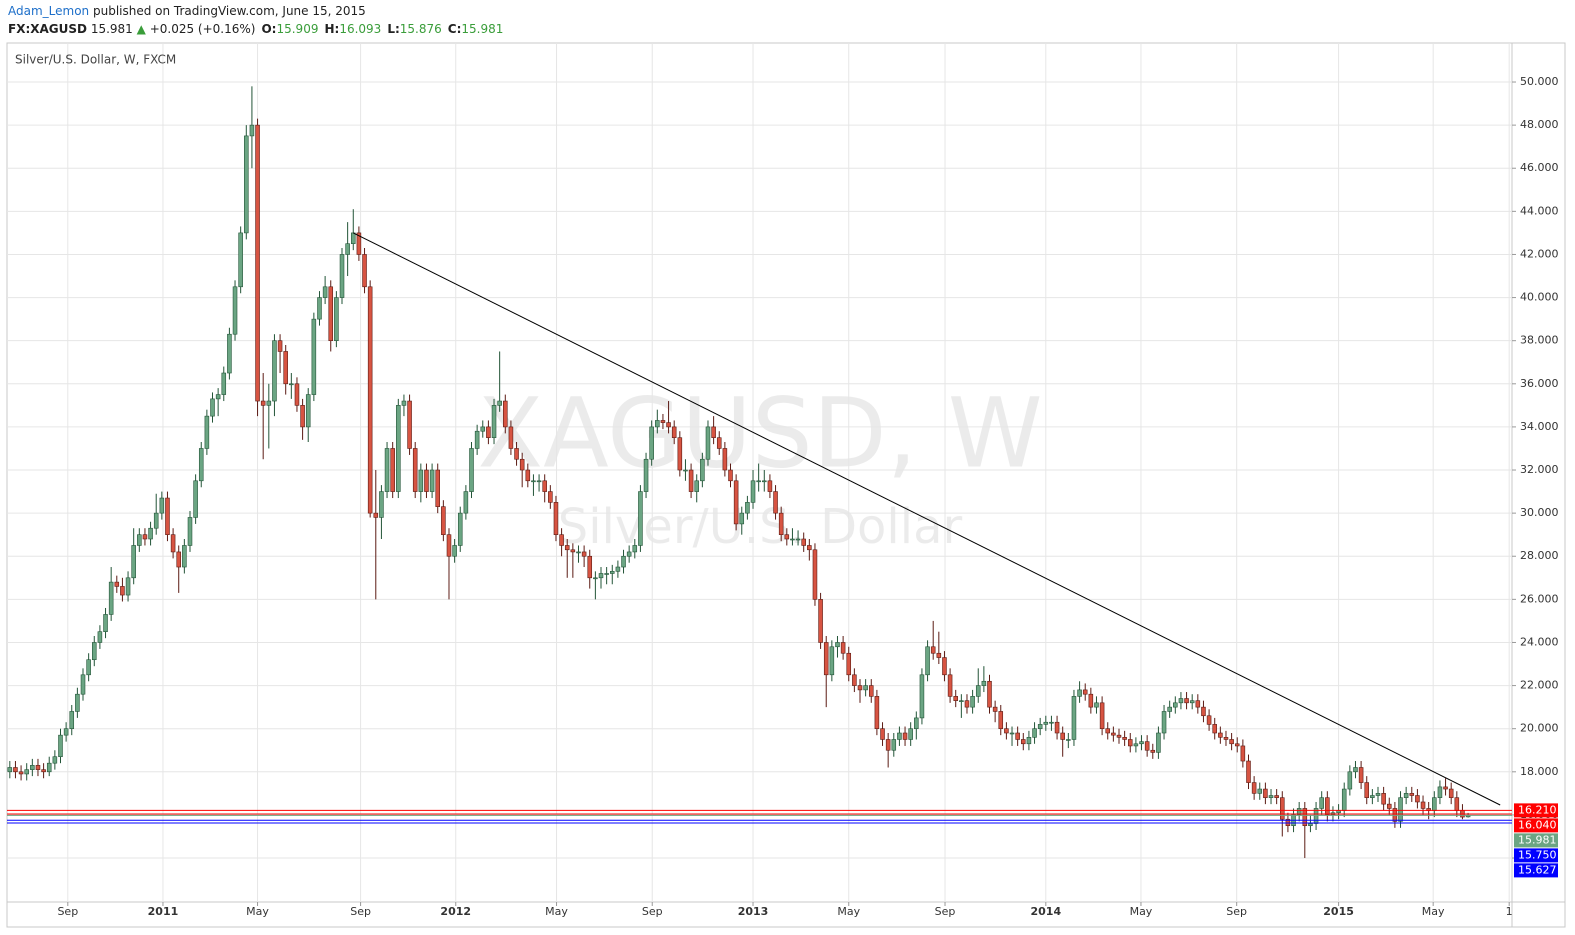 The height and width of the screenshot is (935, 1575). What do you see at coordinates (1539, 469) in the screenshot?
I see `y-tick-label: 32.000` at bounding box center [1539, 469].